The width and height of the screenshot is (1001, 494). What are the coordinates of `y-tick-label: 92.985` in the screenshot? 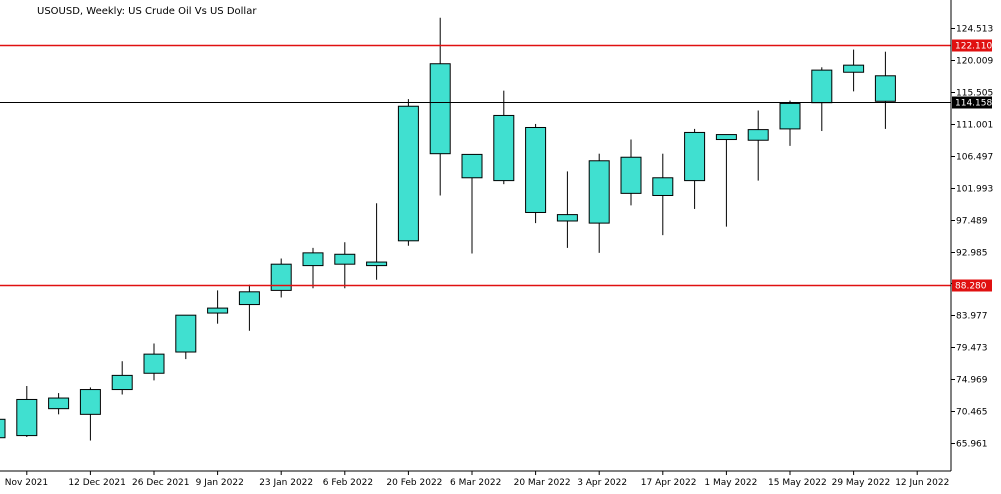 It's located at (972, 254).